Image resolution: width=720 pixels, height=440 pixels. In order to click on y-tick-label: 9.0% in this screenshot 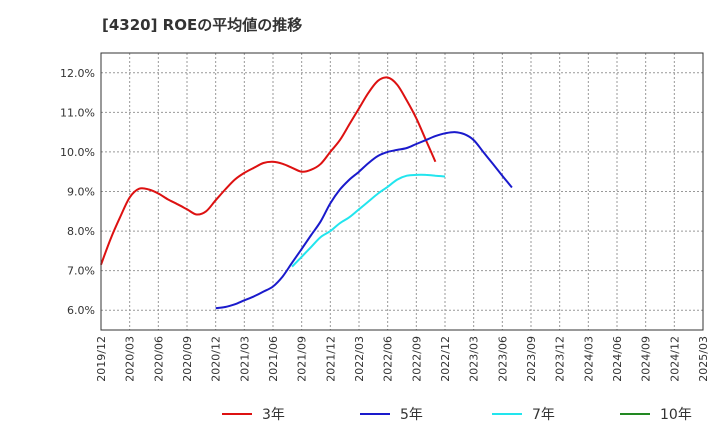, I will do `click(81, 192)`.